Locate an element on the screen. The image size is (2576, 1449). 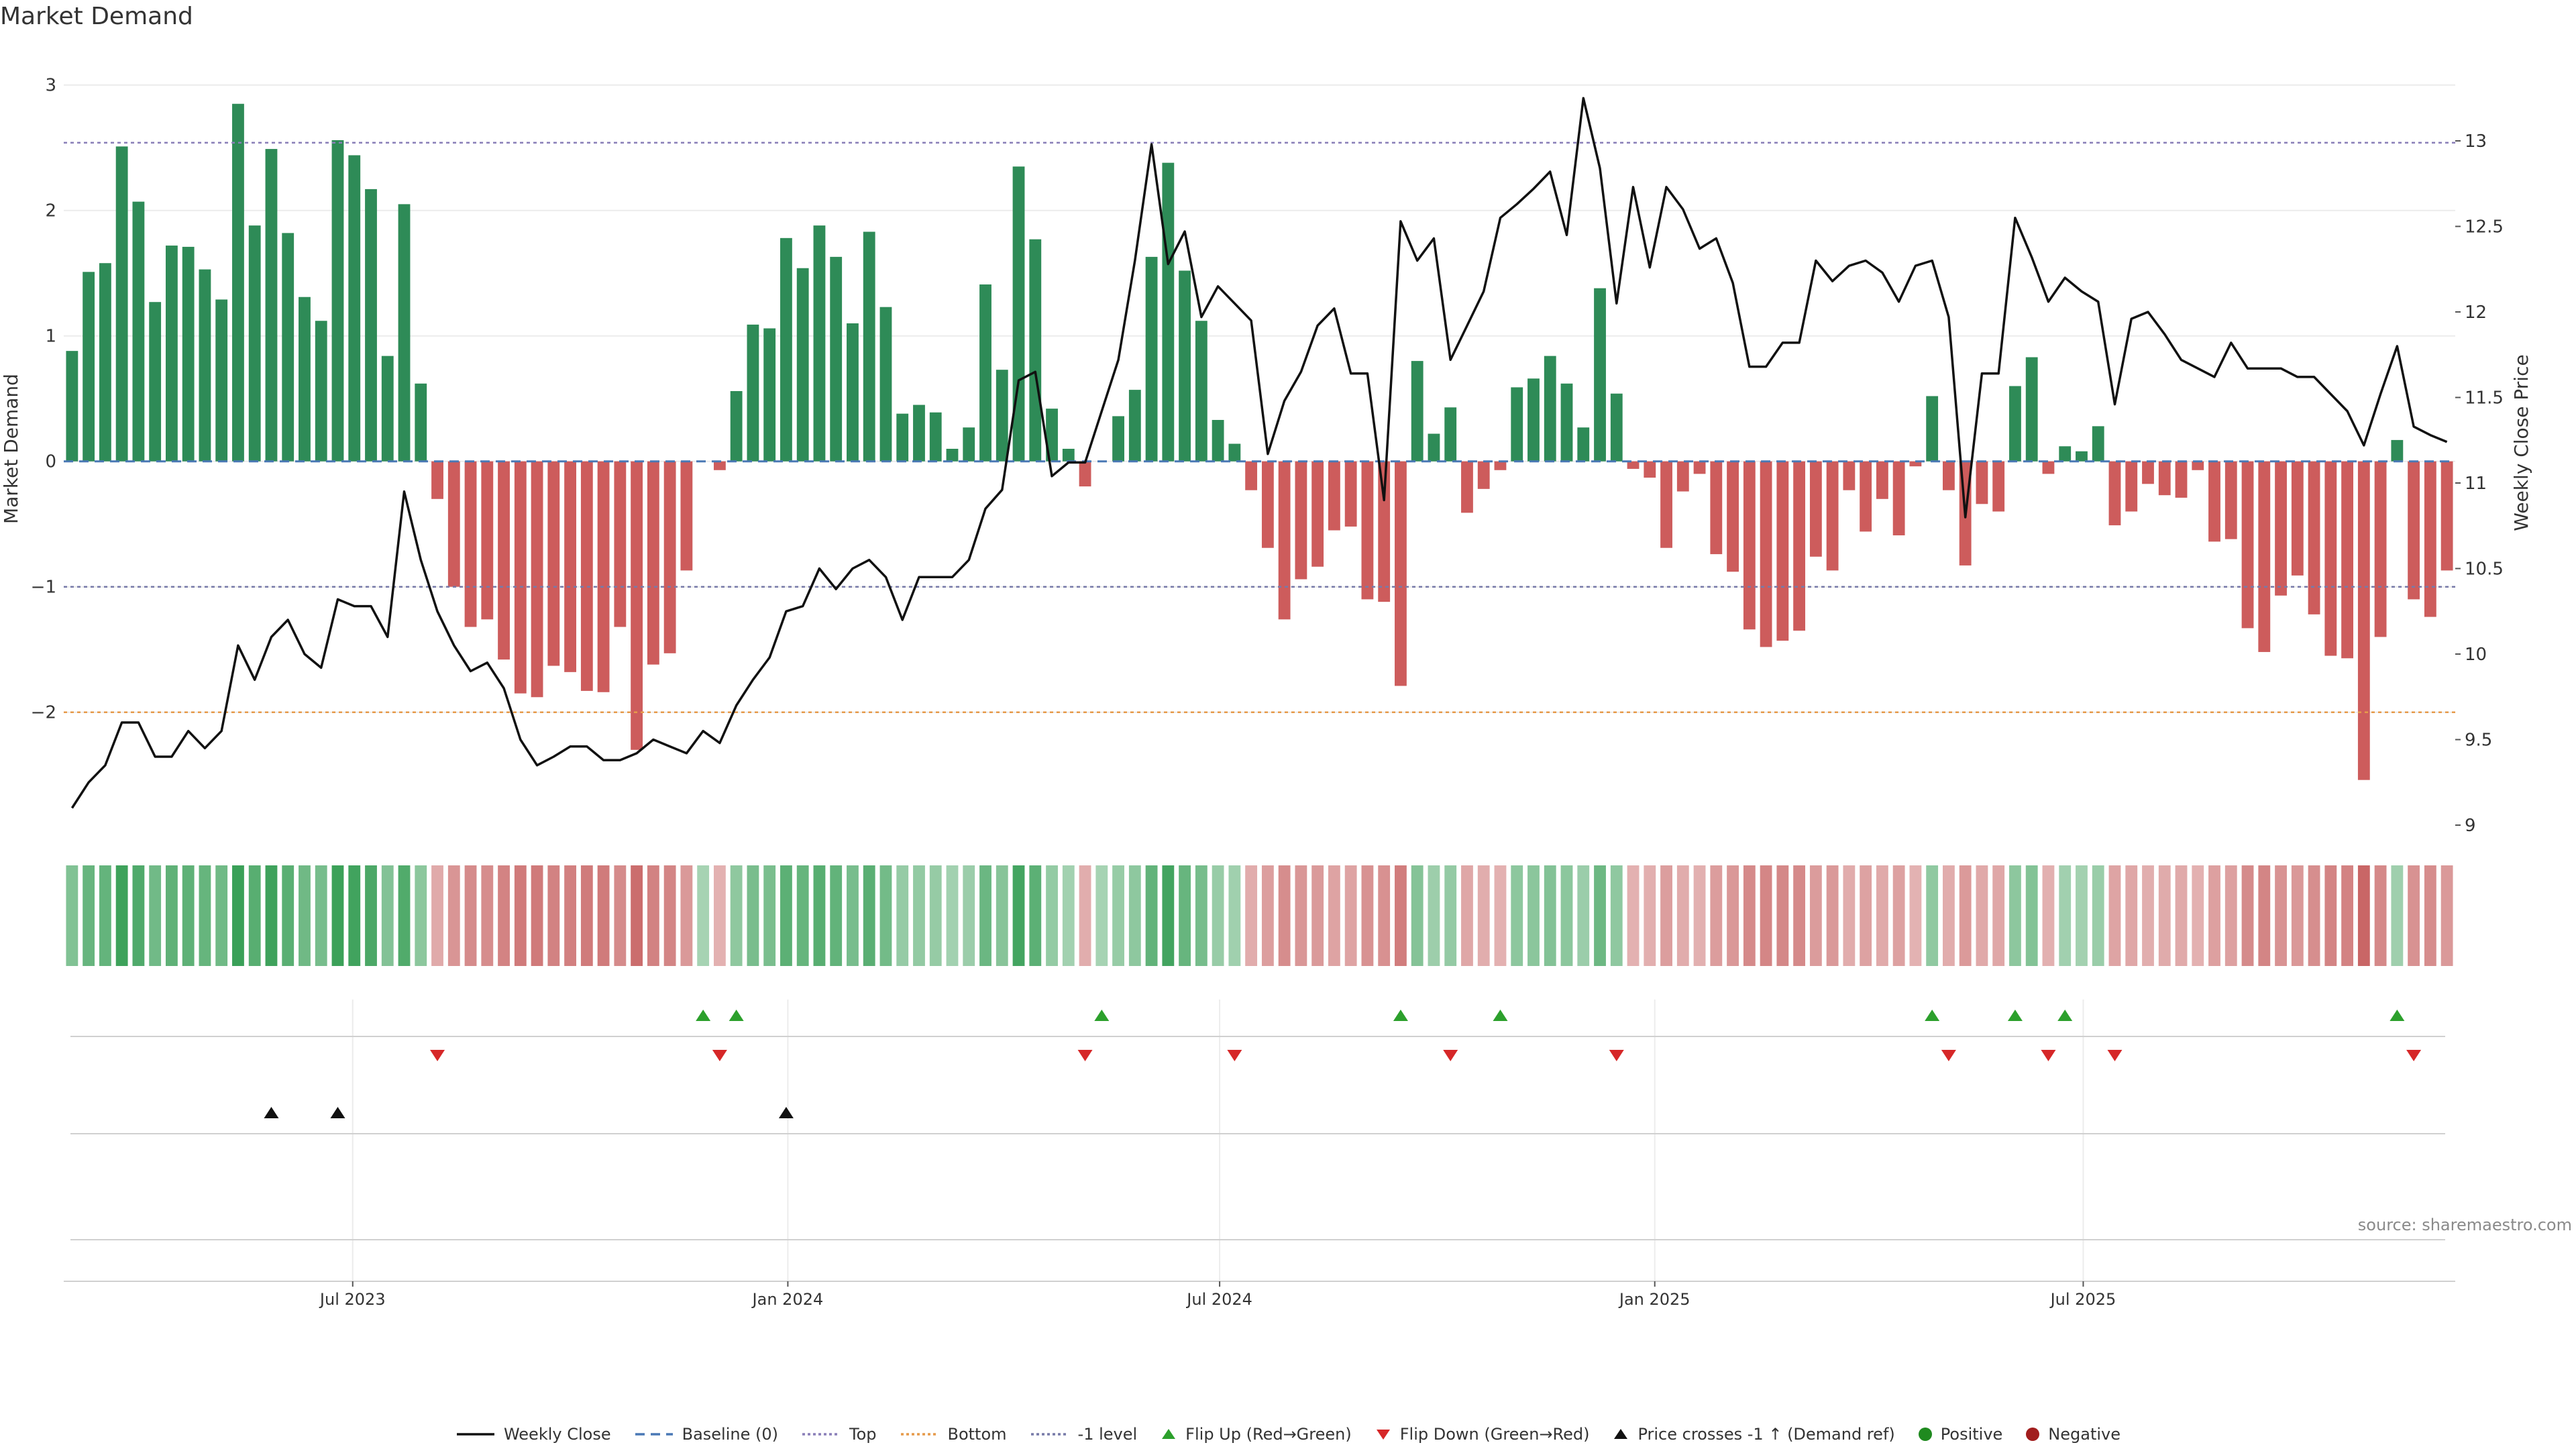
x-tick-label: Jul 2024 is located at coordinates (1218, 1299).